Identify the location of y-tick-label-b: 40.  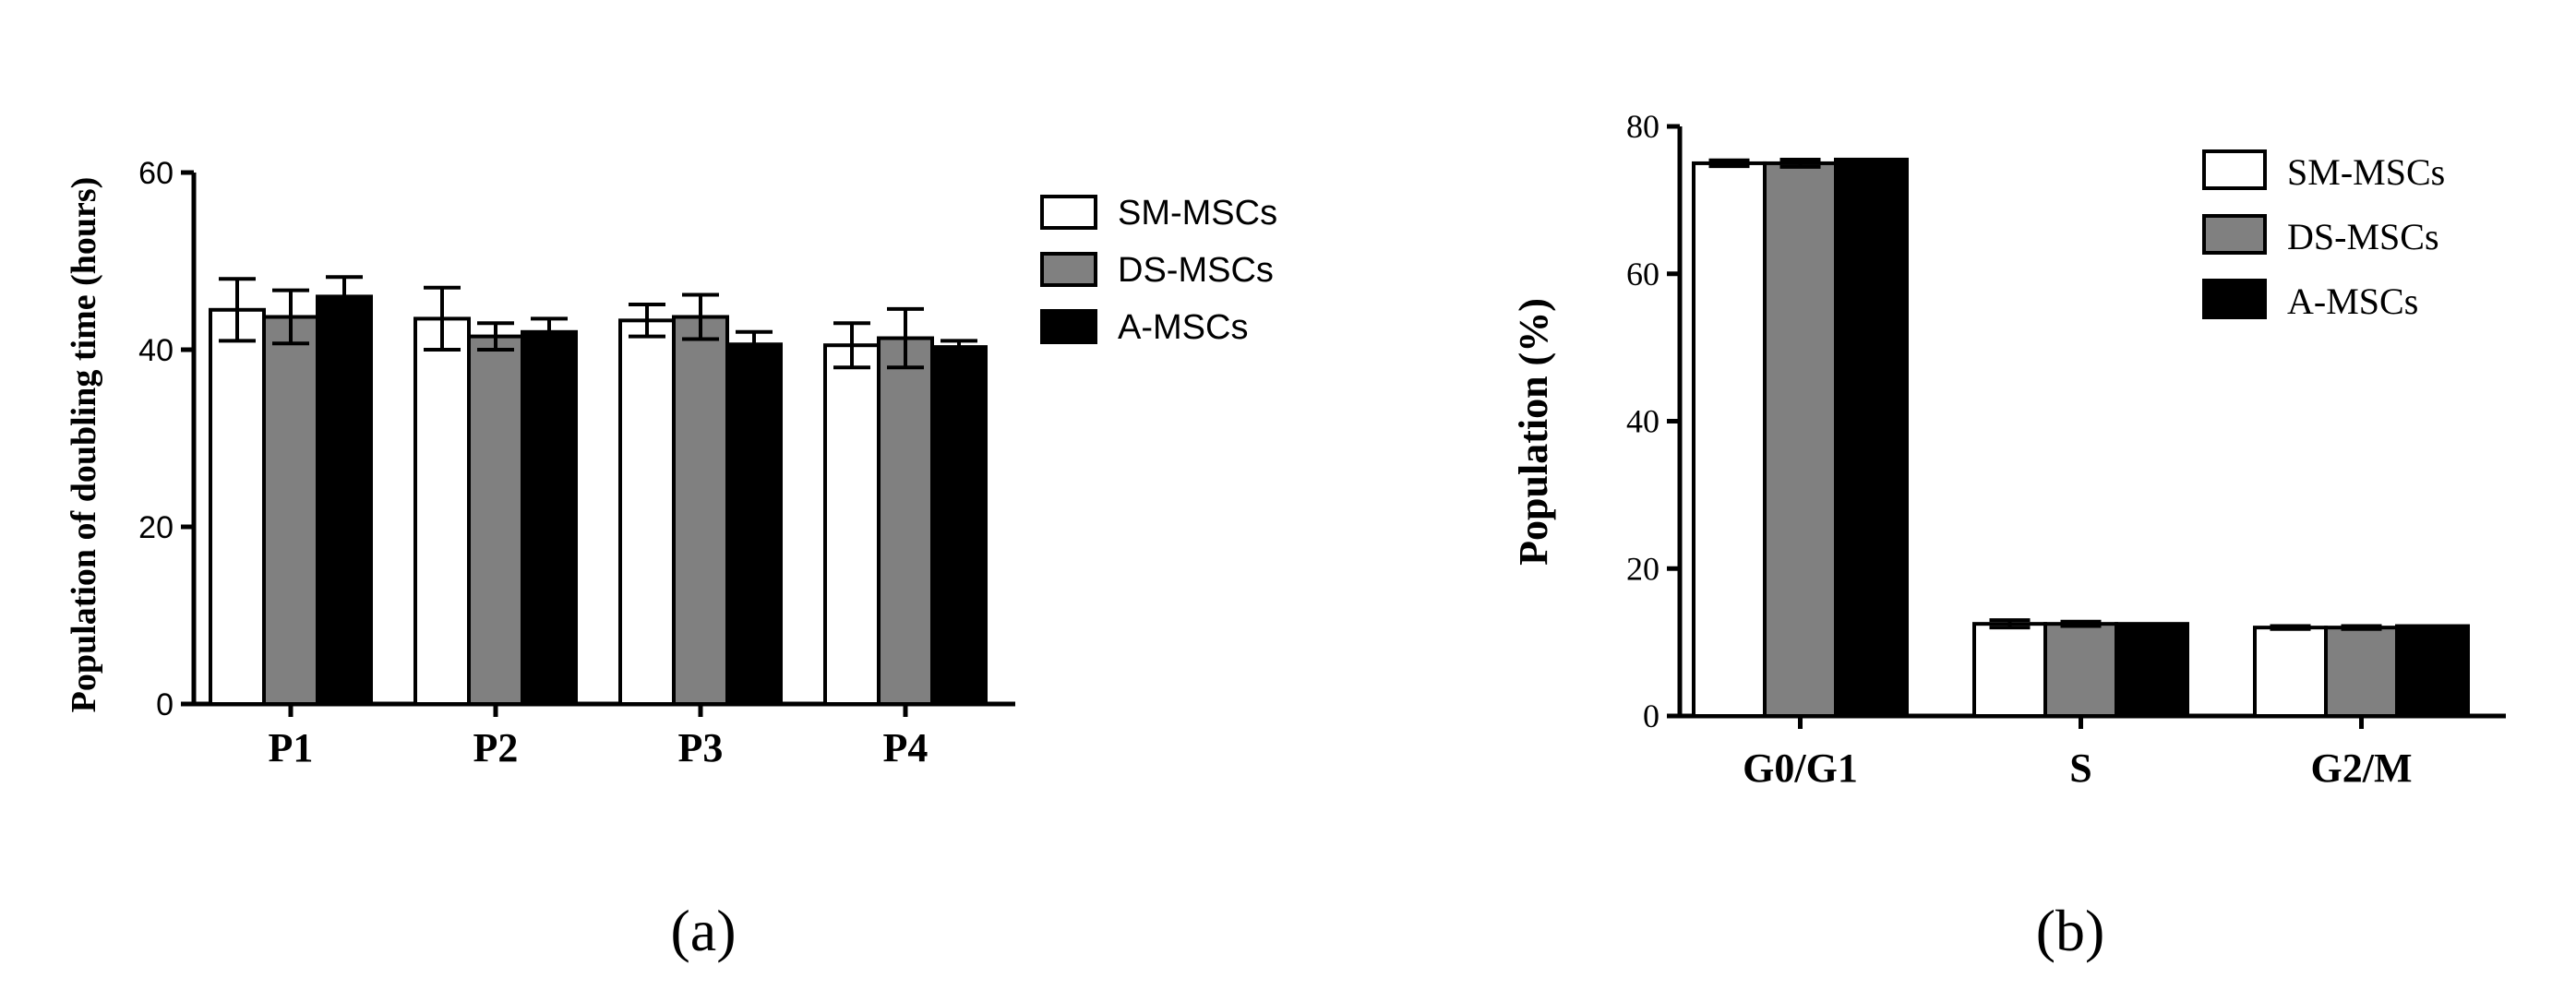
(1643, 421).